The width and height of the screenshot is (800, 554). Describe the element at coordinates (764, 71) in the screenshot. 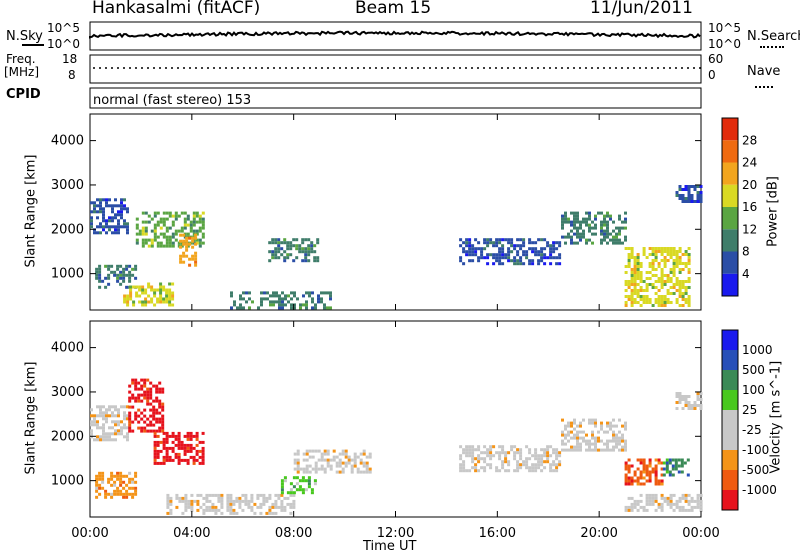

I see `nave-label: Nave` at that location.